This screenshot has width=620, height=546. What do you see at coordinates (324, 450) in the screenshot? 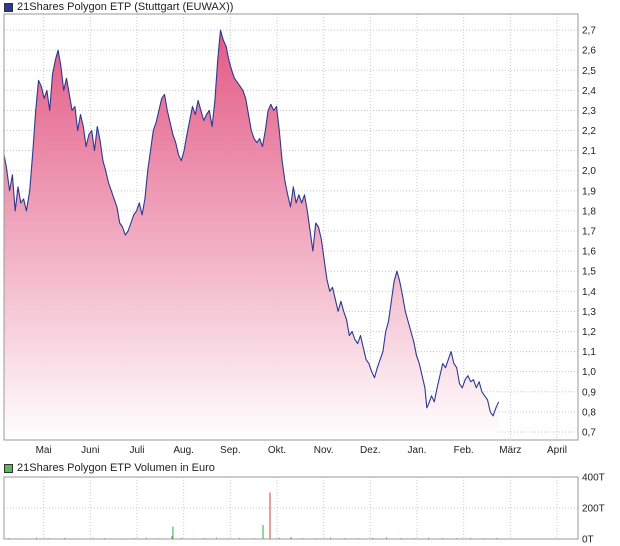
I see `x-tick-label: Nov.` at bounding box center [324, 450].